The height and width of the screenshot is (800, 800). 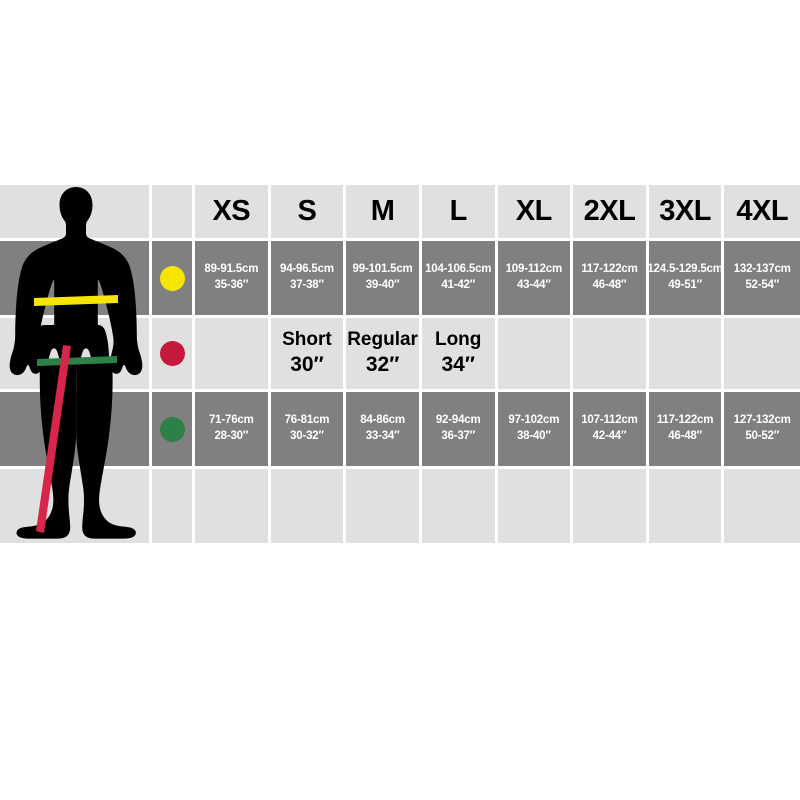 I want to click on column-header-m: M, so click(x=384, y=213).